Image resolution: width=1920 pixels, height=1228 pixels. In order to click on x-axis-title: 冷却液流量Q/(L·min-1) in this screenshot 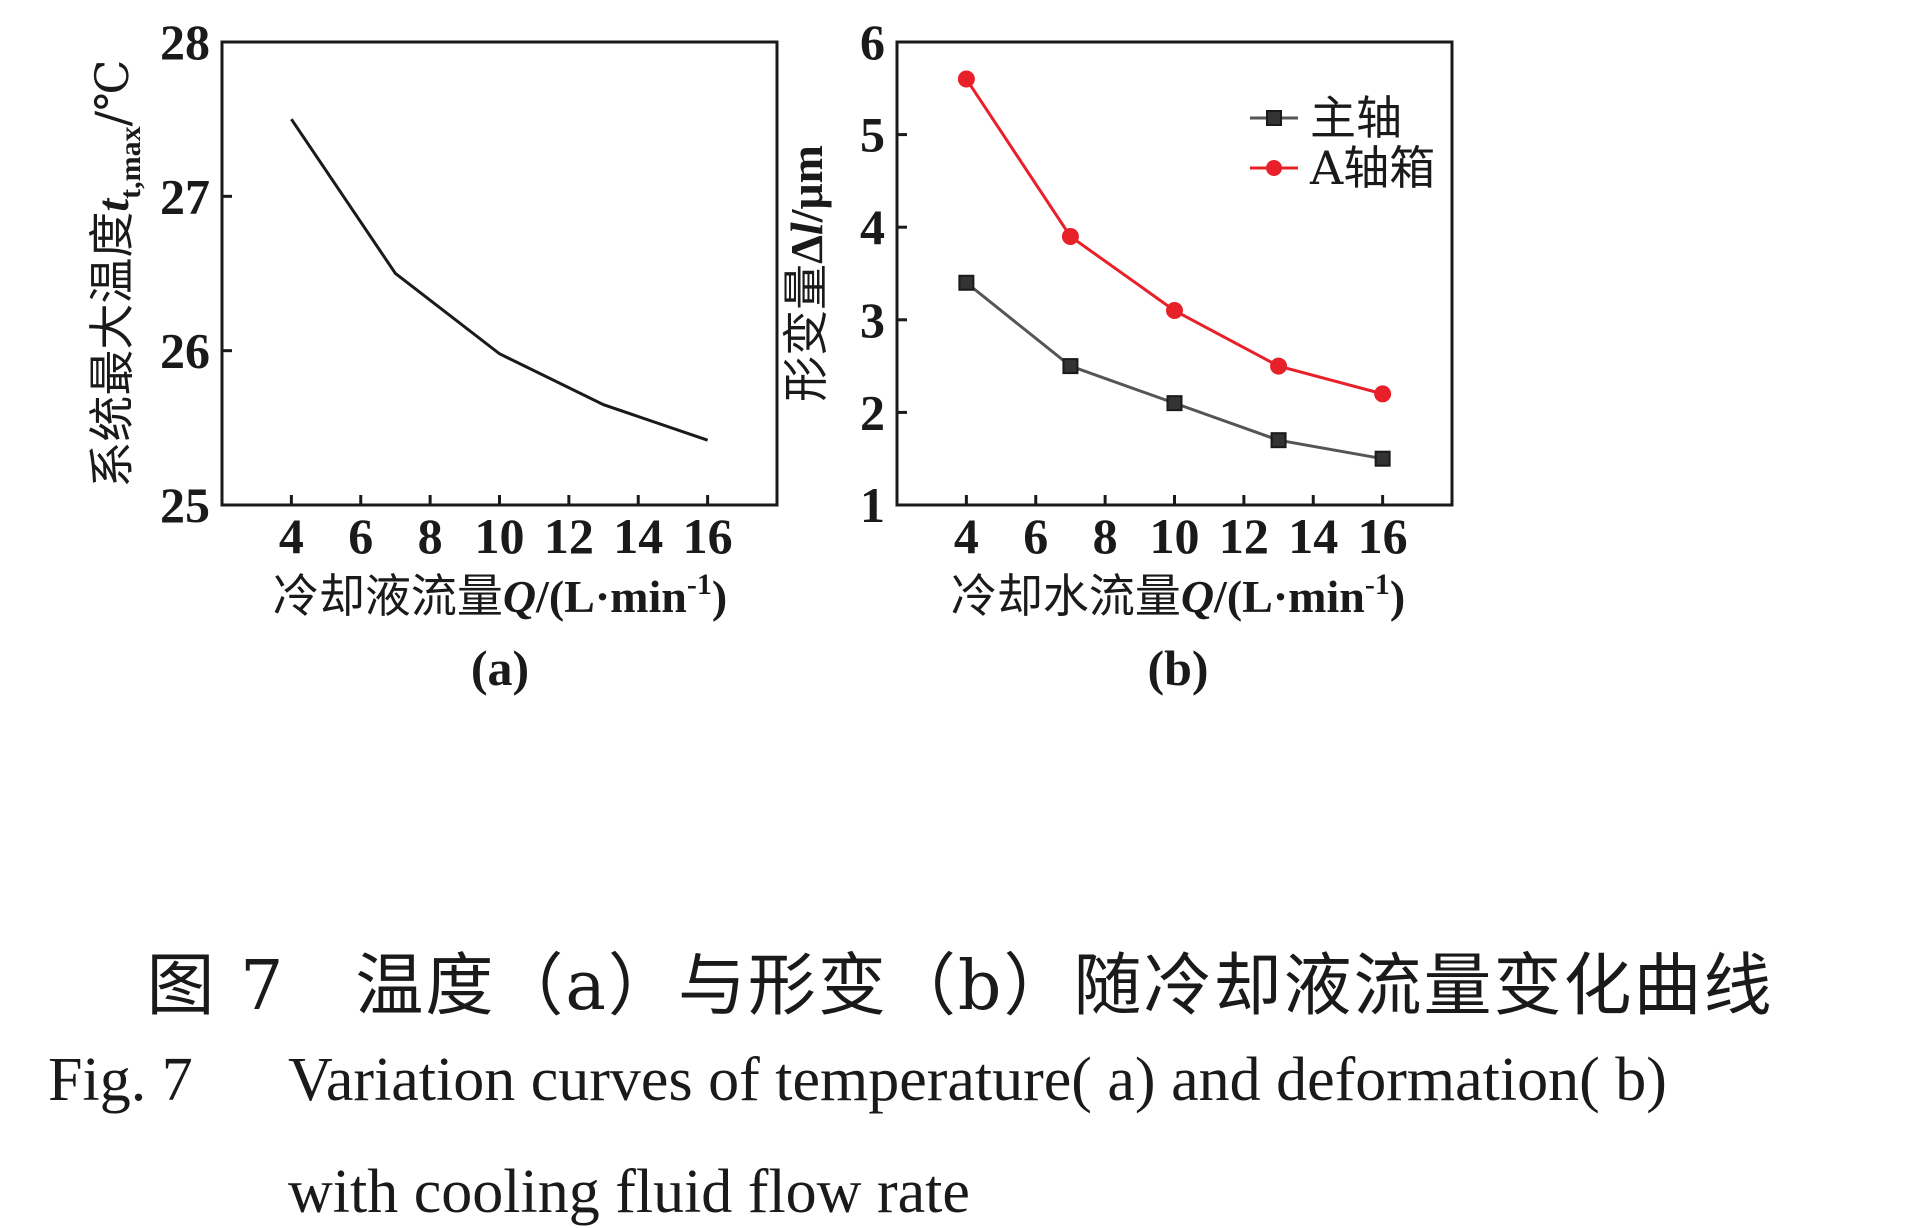, I will do `click(500, 595)`.